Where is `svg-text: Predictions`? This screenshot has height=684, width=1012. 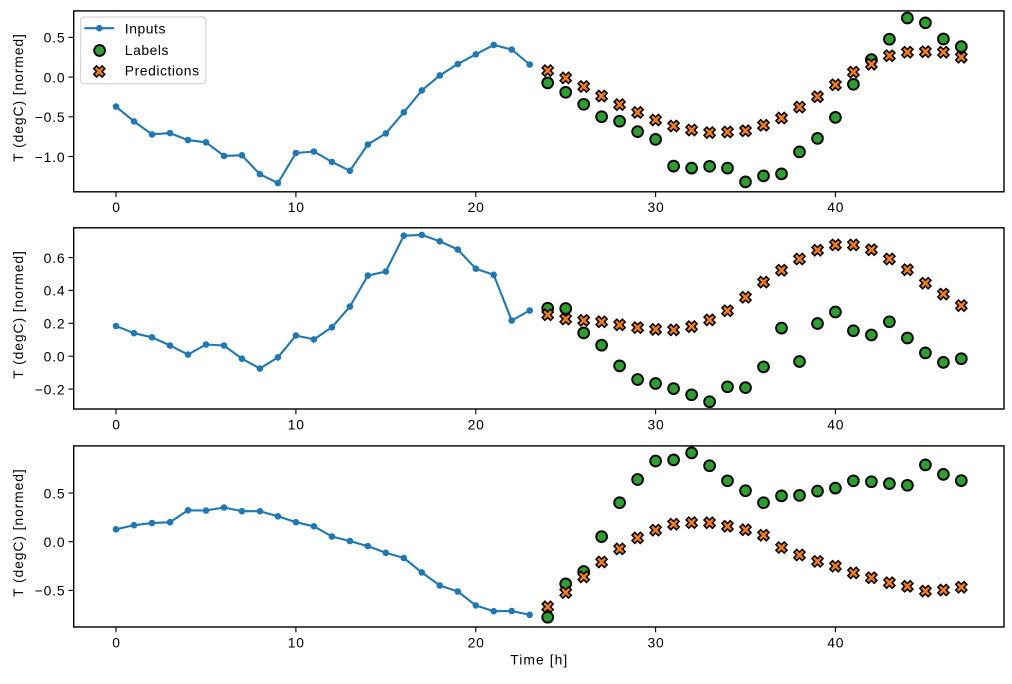
svg-text: Predictions is located at coordinates (162, 71).